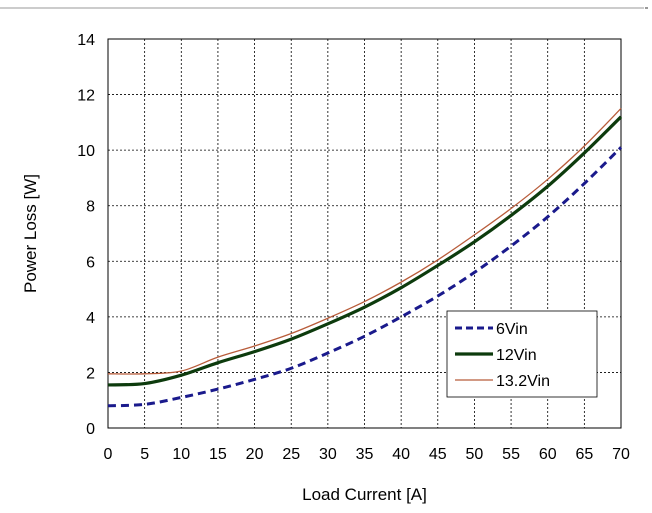 Image resolution: width=652 pixels, height=513 pixels. I want to click on y-tick-label: 10, so click(86, 151).